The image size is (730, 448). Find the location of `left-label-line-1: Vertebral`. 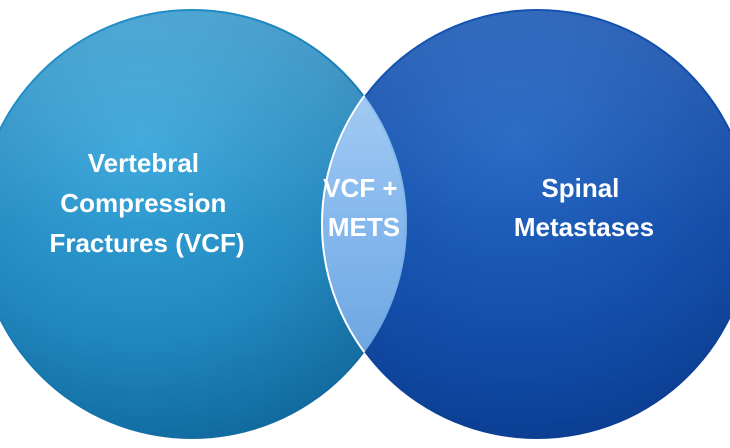

left-label-line-1: Vertebral is located at coordinates (143, 163).